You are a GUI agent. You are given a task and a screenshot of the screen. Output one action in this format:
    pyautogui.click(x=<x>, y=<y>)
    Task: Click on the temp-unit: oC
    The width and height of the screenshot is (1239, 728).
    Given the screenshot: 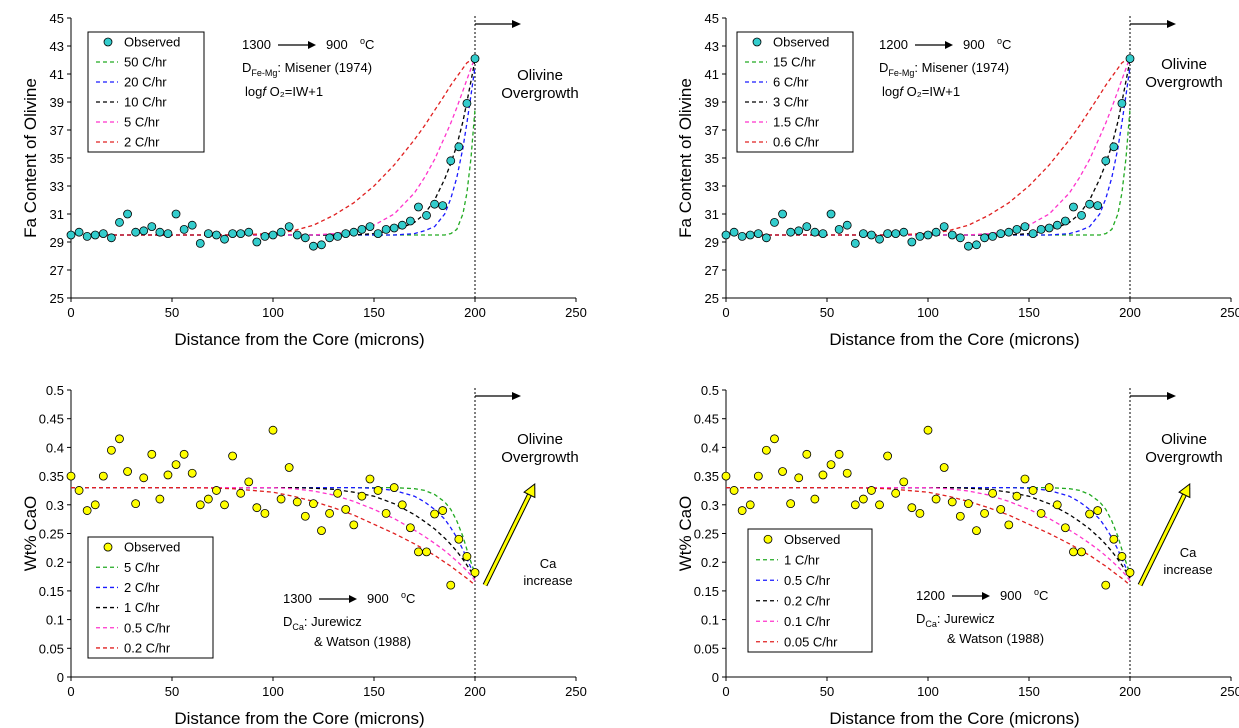 What is the action you would take?
    pyautogui.click(x=1041, y=595)
    